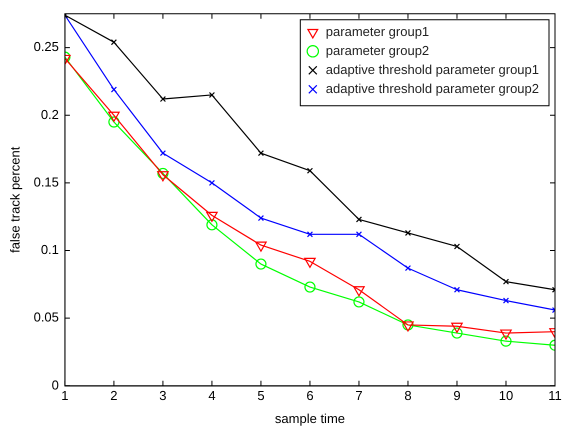 The image size is (573, 435). I want to click on x-tick-label: 5, so click(261, 396).